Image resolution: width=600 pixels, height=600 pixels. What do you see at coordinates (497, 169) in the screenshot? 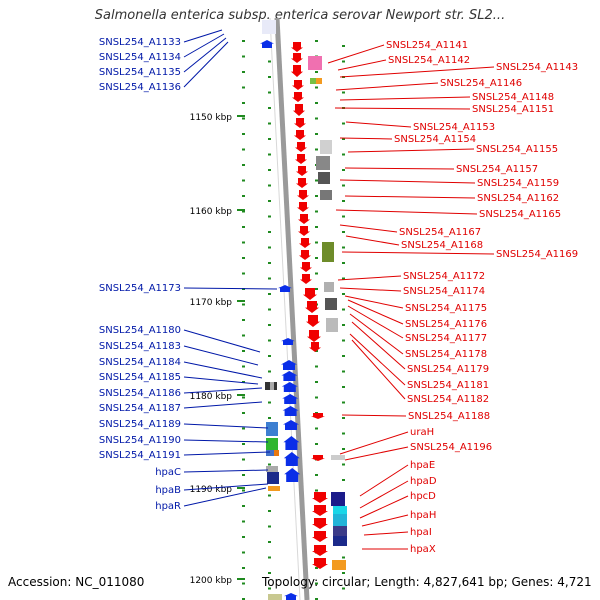
I see `right-gene-label: SNSL254_A1157` at bounding box center [497, 169].